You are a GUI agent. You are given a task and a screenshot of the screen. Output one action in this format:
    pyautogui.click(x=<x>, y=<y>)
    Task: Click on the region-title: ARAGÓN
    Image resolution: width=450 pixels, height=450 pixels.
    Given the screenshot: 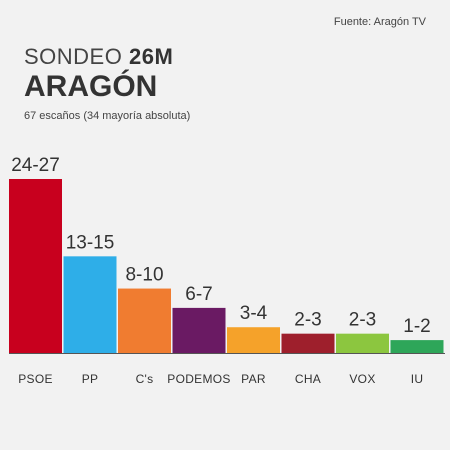 What is the action you would take?
    pyautogui.click(x=91, y=86)
    